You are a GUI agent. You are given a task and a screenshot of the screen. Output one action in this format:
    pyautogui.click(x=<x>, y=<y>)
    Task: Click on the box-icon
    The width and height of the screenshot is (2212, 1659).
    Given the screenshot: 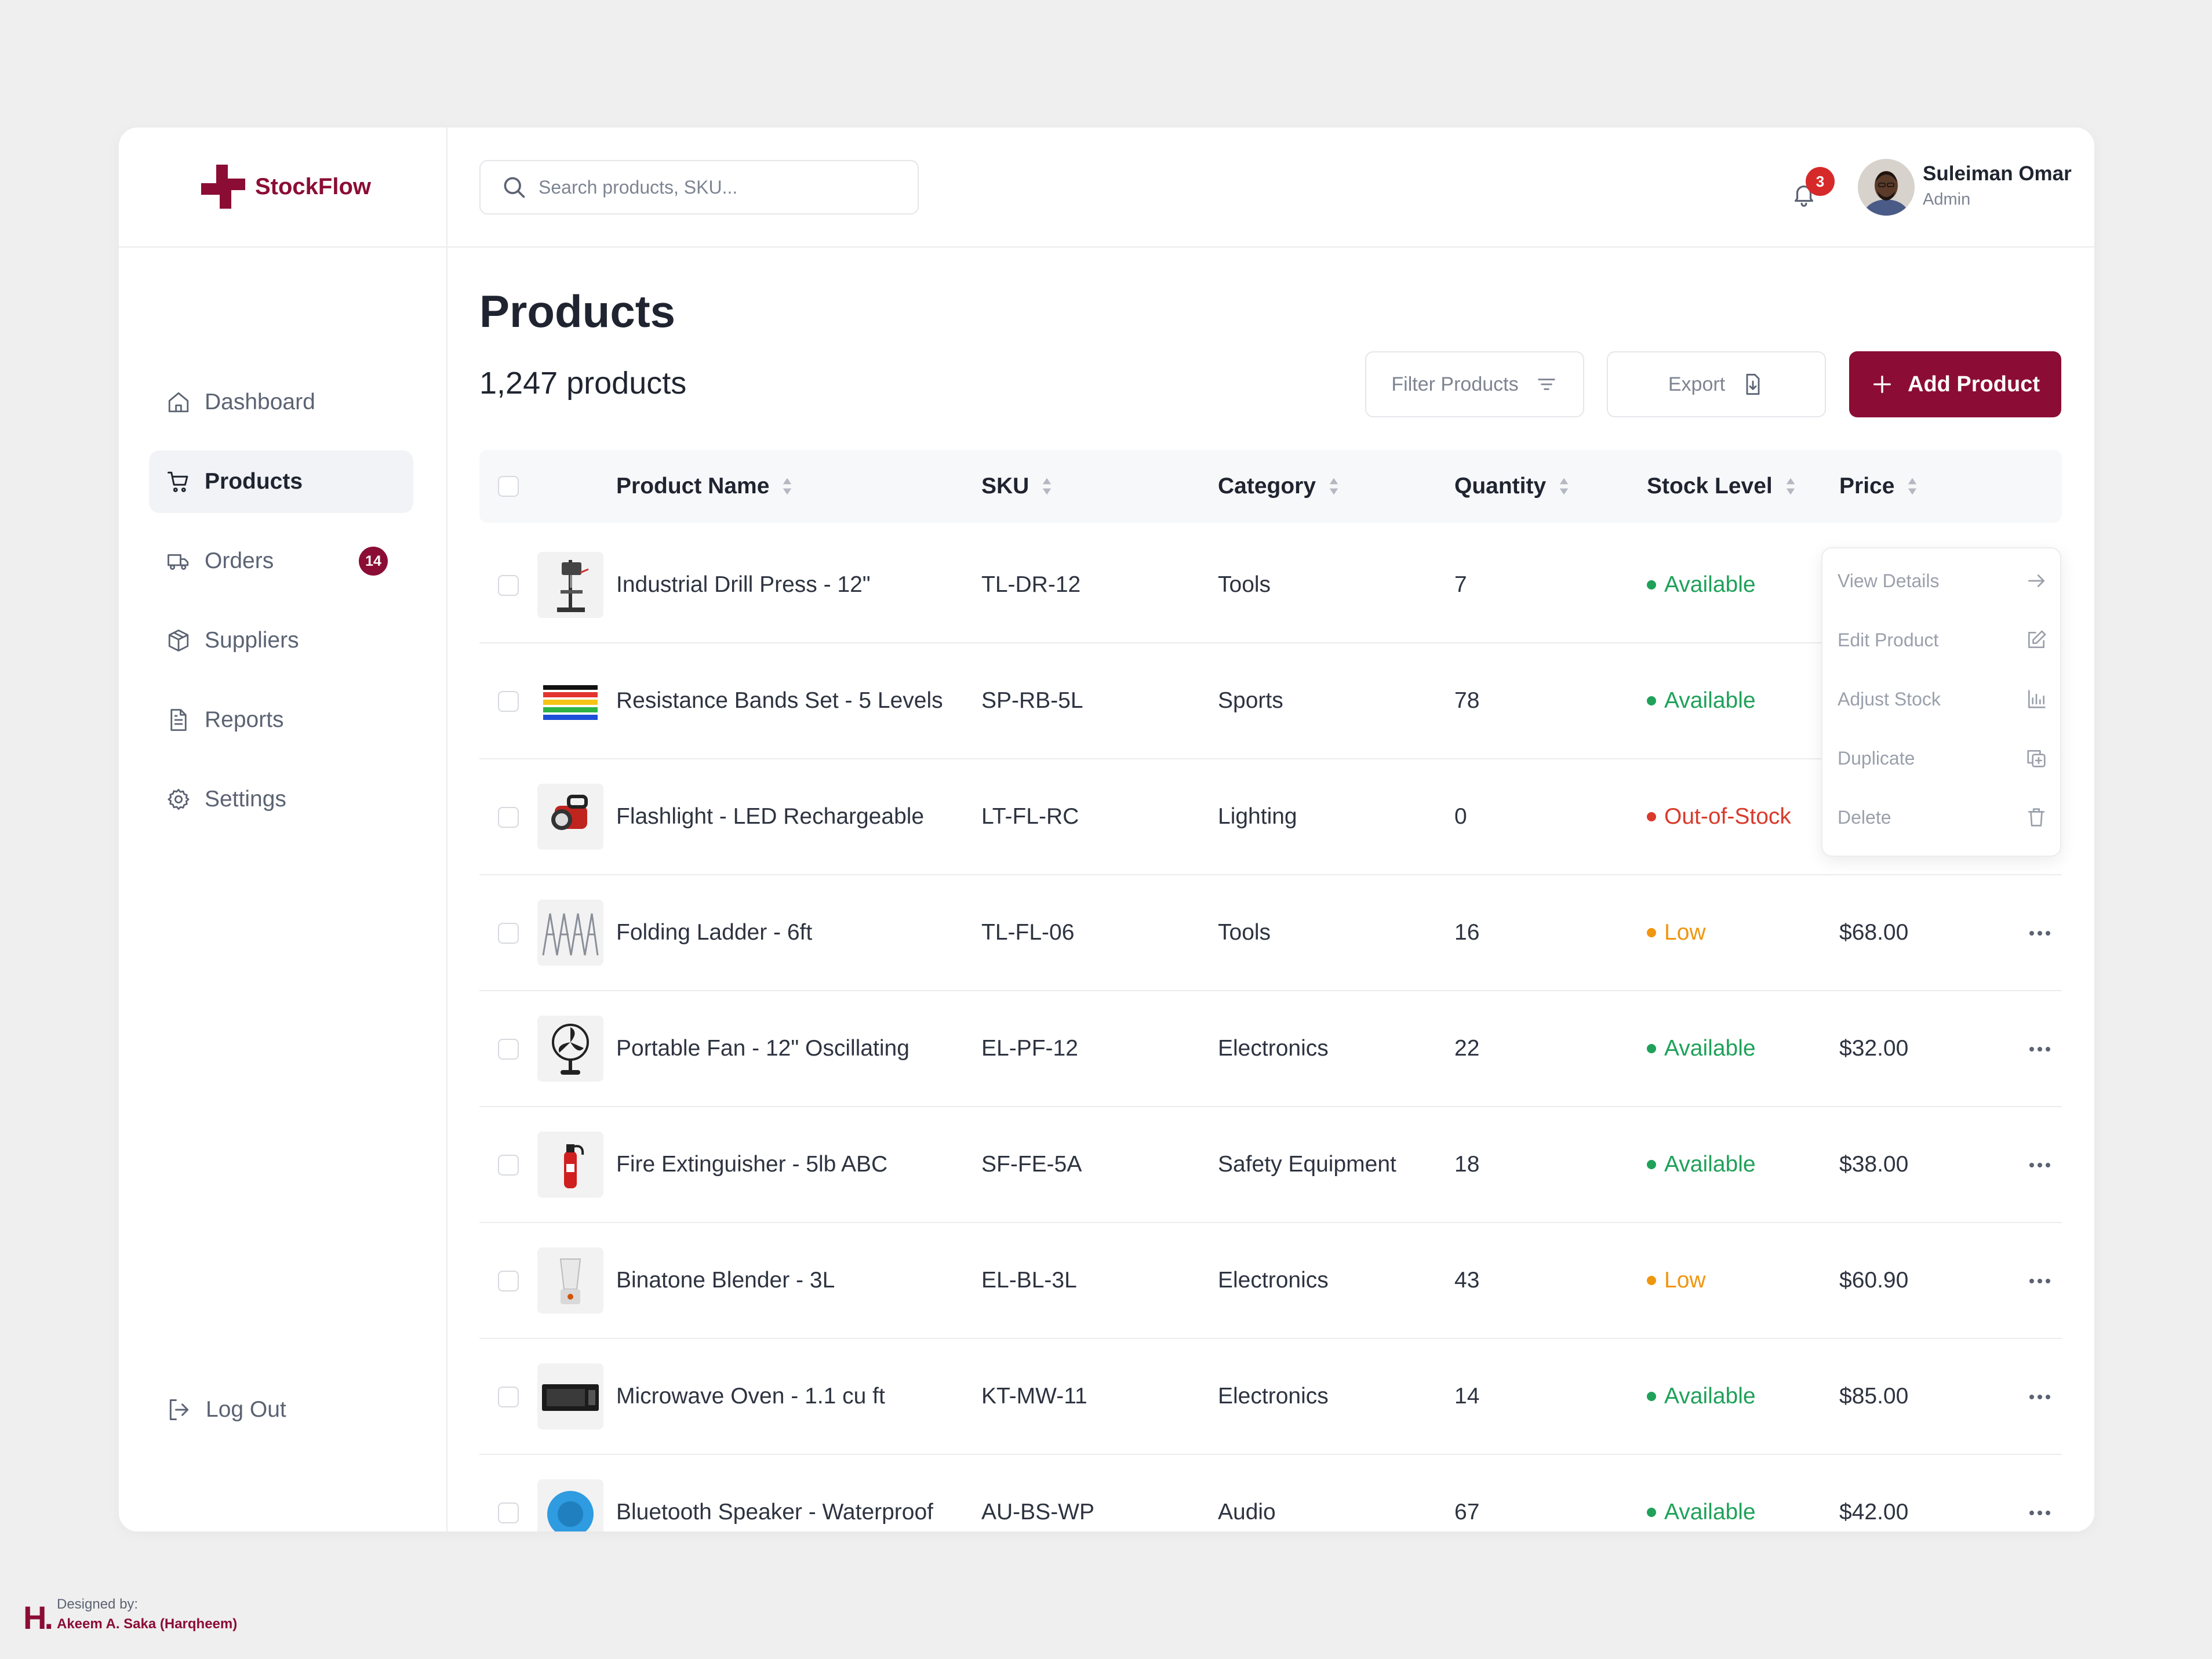 What is the action you would take?
    pyautogui.click(x=178, y=640)
    